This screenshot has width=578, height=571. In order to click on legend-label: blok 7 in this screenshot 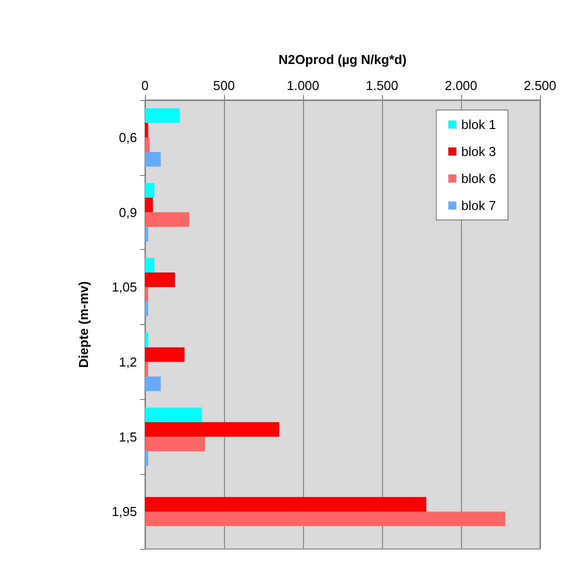, I will do `click(478, 205)`.